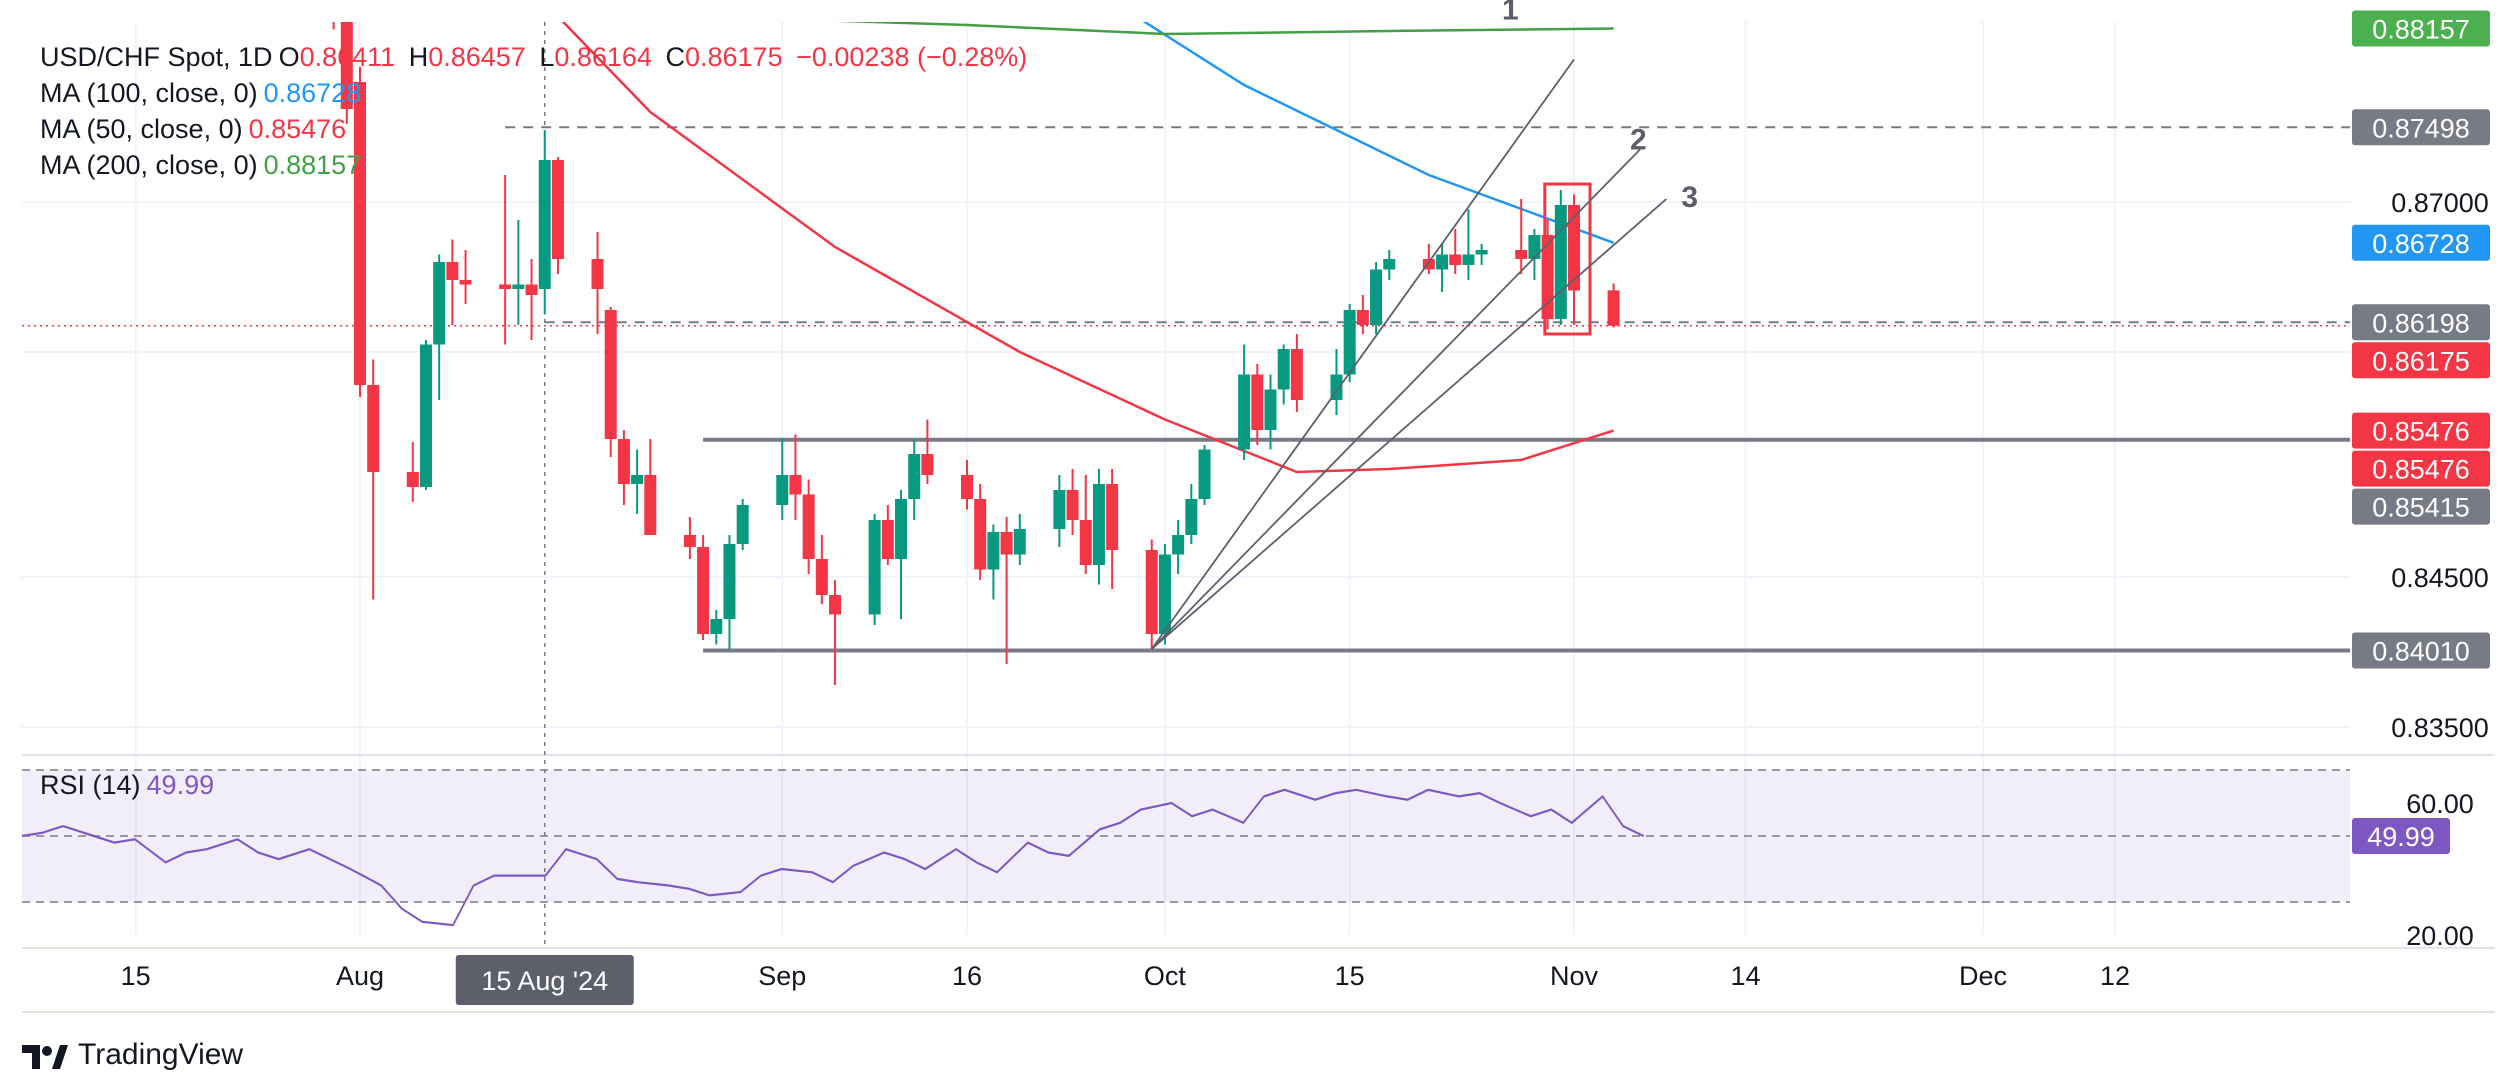 This screenshot has width=2519, height=1092. Describe the element at coordinates (297, 129) in the screenshot. I see `legend-ma50-value: 0.85476` at that location.